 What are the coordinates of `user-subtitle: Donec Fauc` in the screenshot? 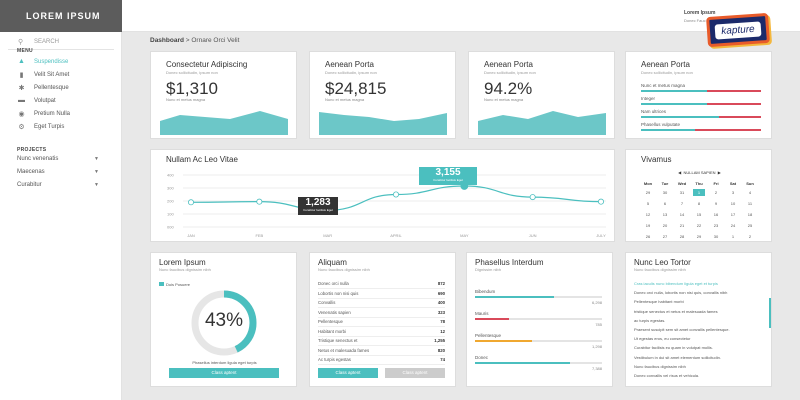 It's located at (695, 20).